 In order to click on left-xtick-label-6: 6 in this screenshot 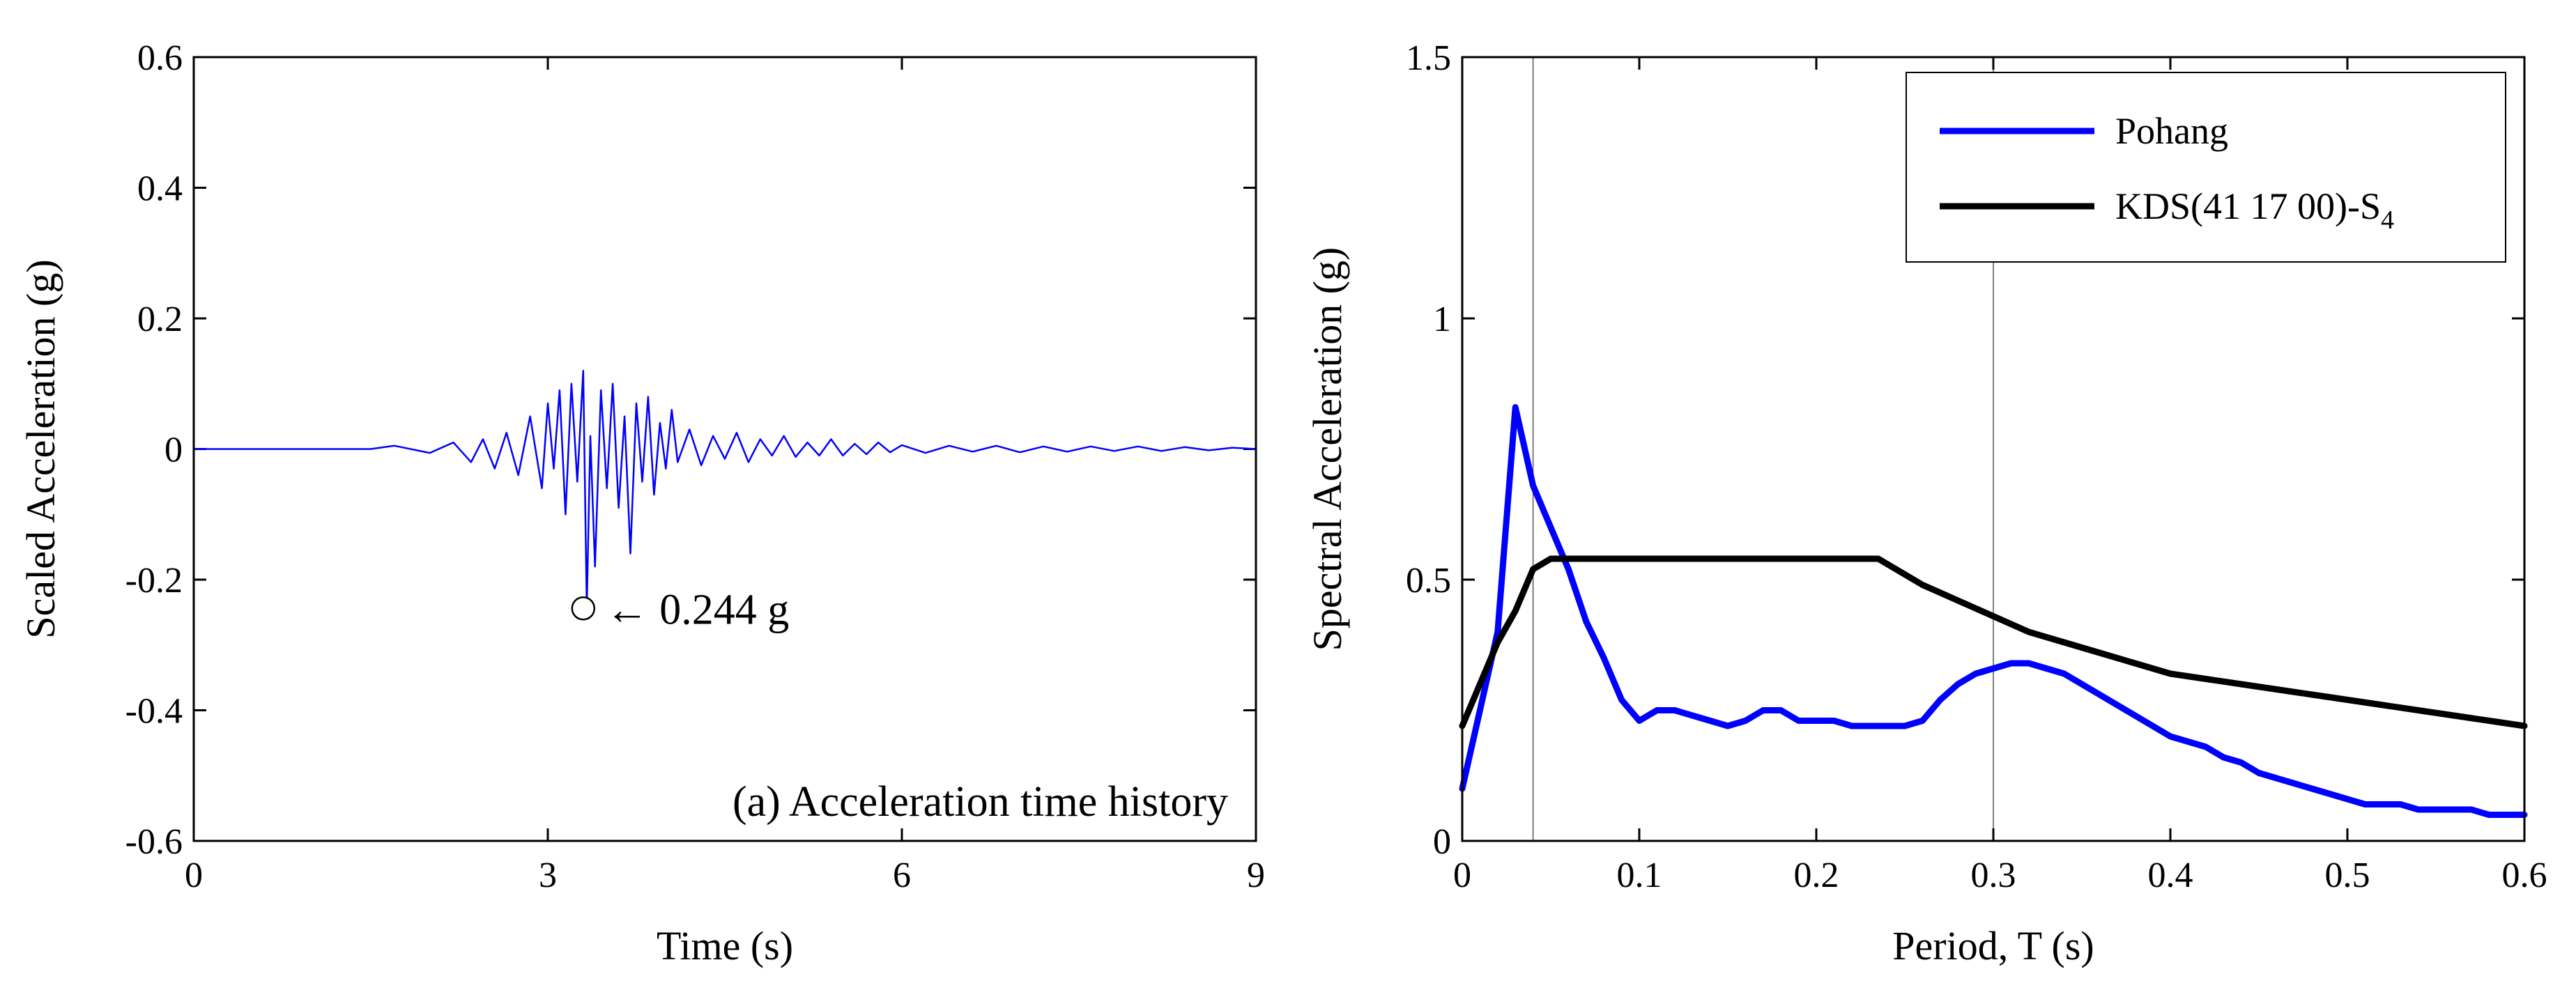, I will do `click(902, 875)`.